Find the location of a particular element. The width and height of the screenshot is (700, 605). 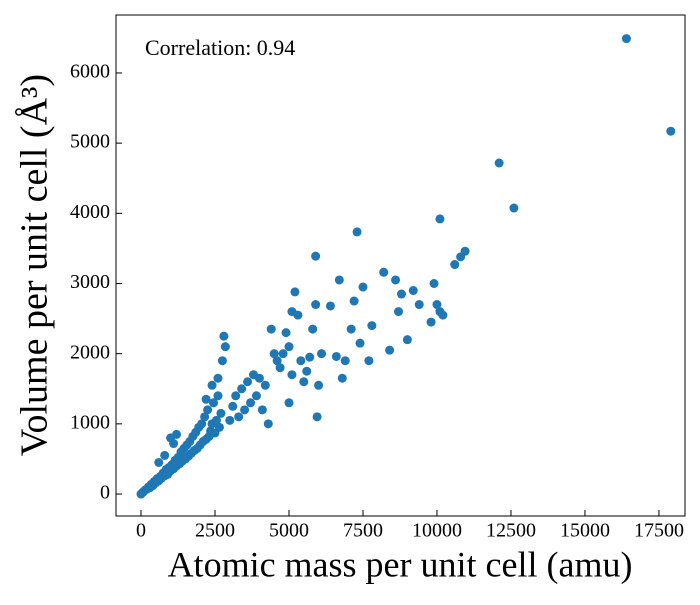

y-tick-label: 5000 is located at coordinates (90, 142).